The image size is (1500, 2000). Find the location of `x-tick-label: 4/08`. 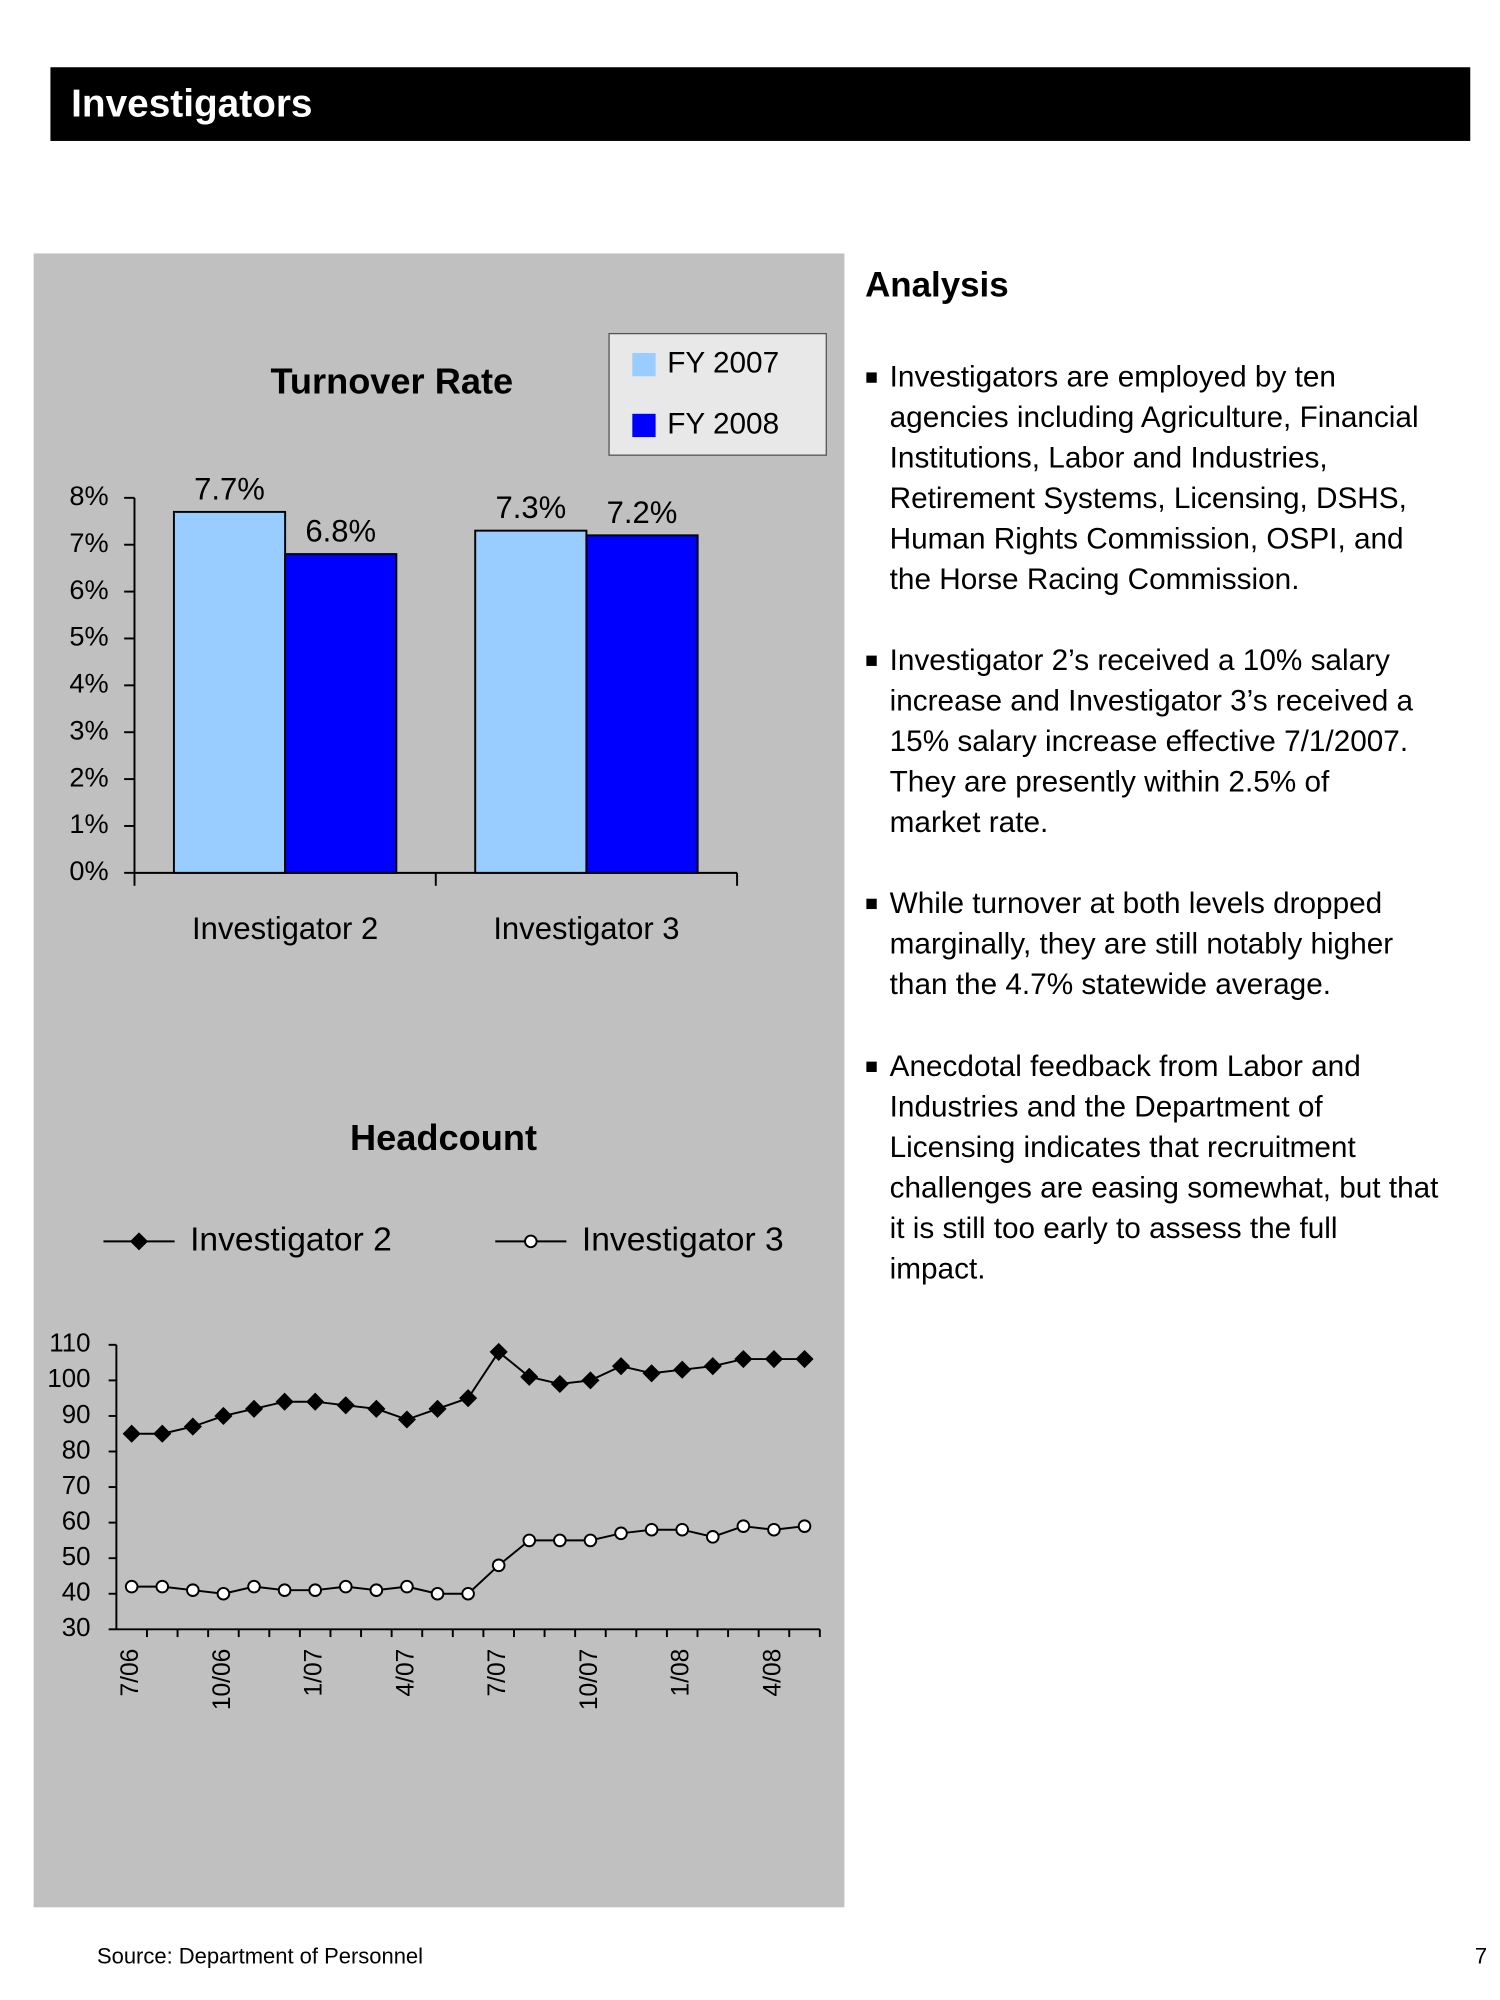

x-tick-label: 4/08 is located at coordinates (772, 1673).